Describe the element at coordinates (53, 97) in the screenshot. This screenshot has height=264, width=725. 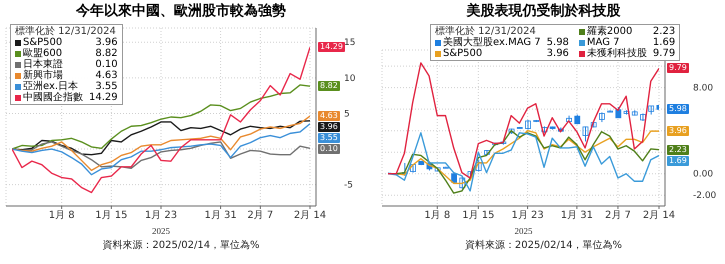
I see `legend-label: 中國國企指數` at that location.